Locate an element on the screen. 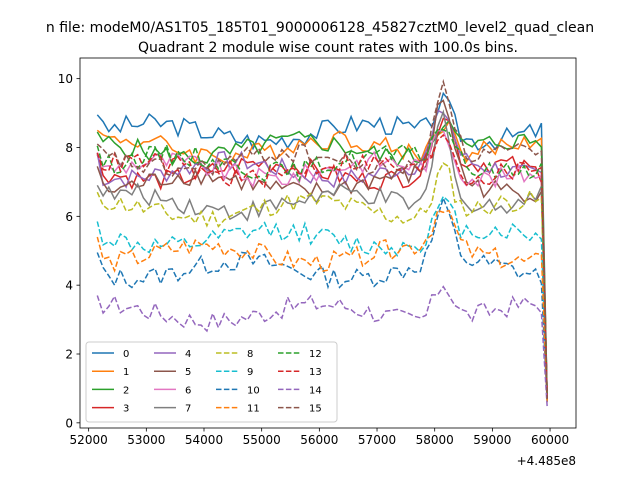 The height and width of the screenshot is (484, 640). legend-label-4: 4 is located at coordinates (188, 354).